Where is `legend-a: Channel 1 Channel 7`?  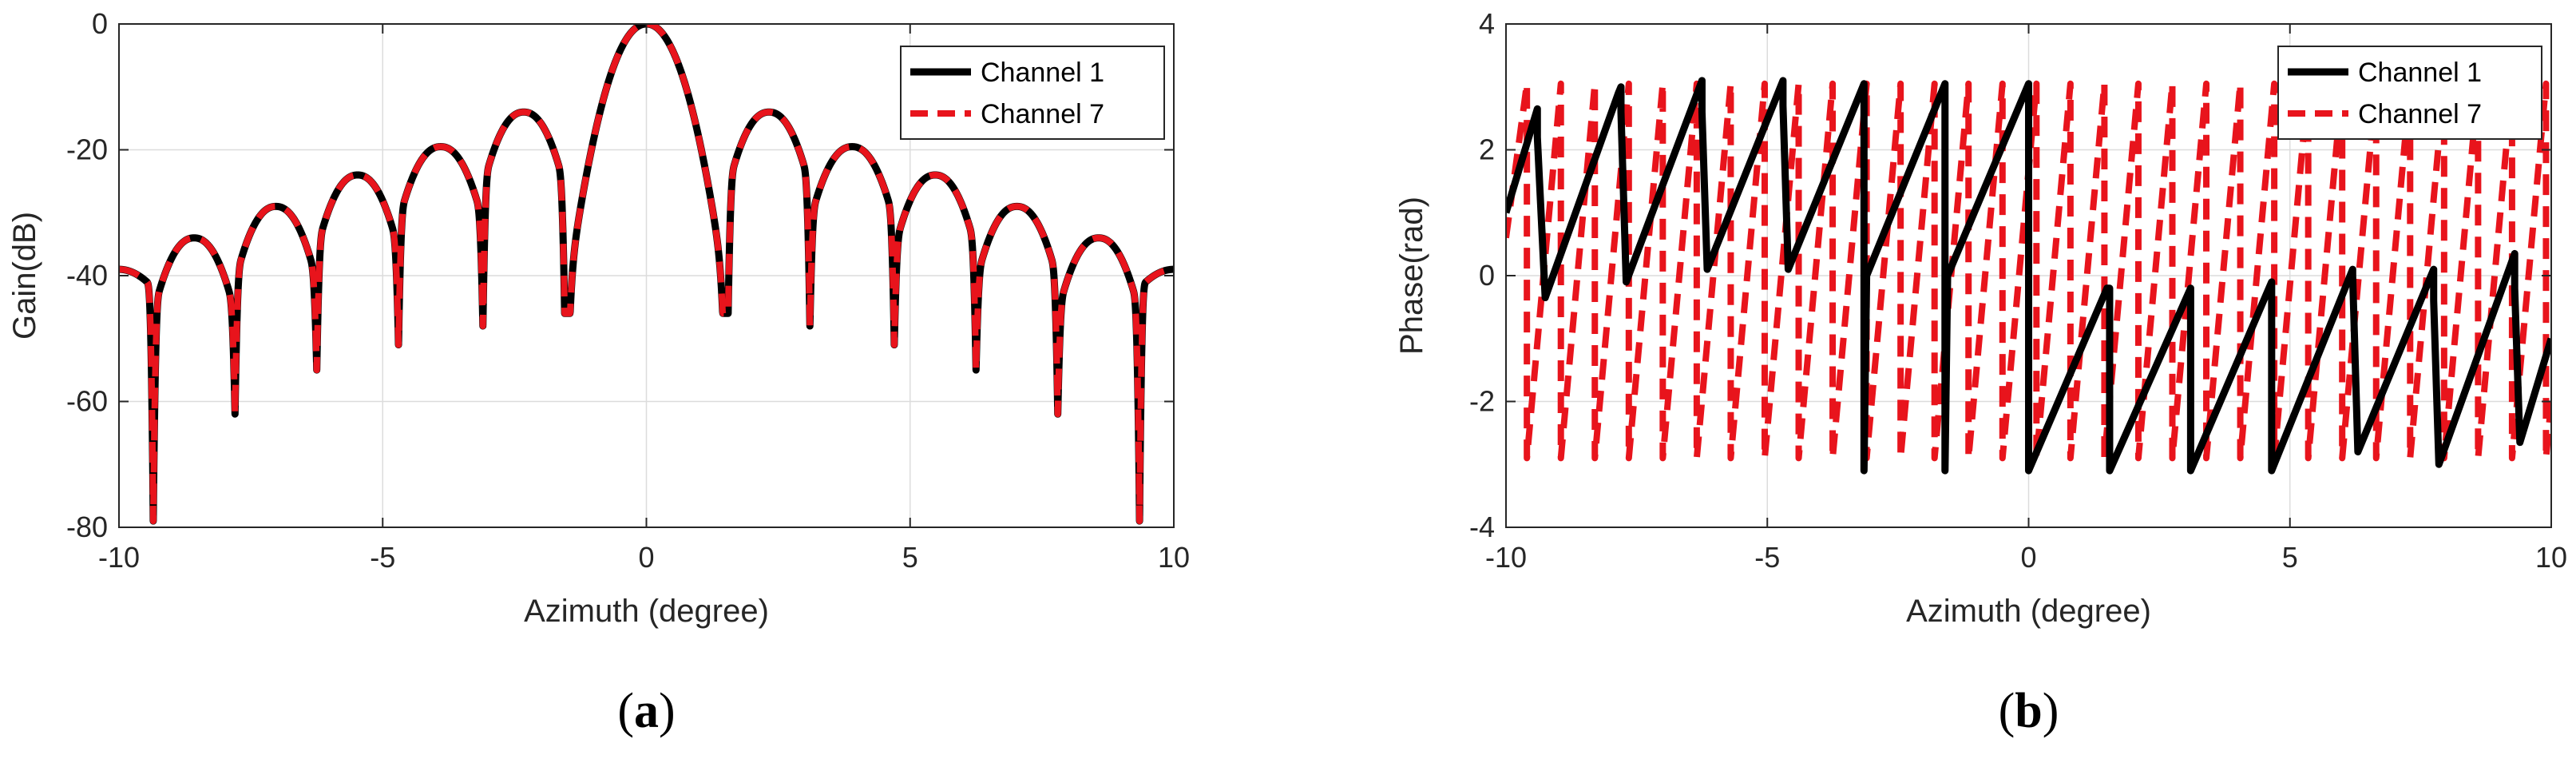 legend-a: Channel 1 Channel 7 is located at coordinates (1032, 93).